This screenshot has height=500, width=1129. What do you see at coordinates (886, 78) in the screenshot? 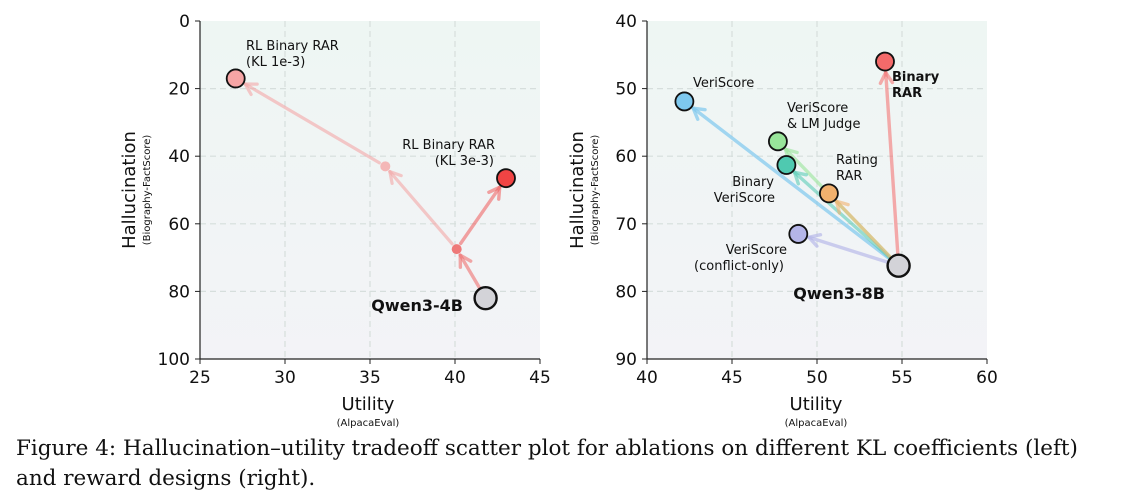
I see `arrow-qwen3-8b-to-binary-rar-head` at bounding box center [886, 78].